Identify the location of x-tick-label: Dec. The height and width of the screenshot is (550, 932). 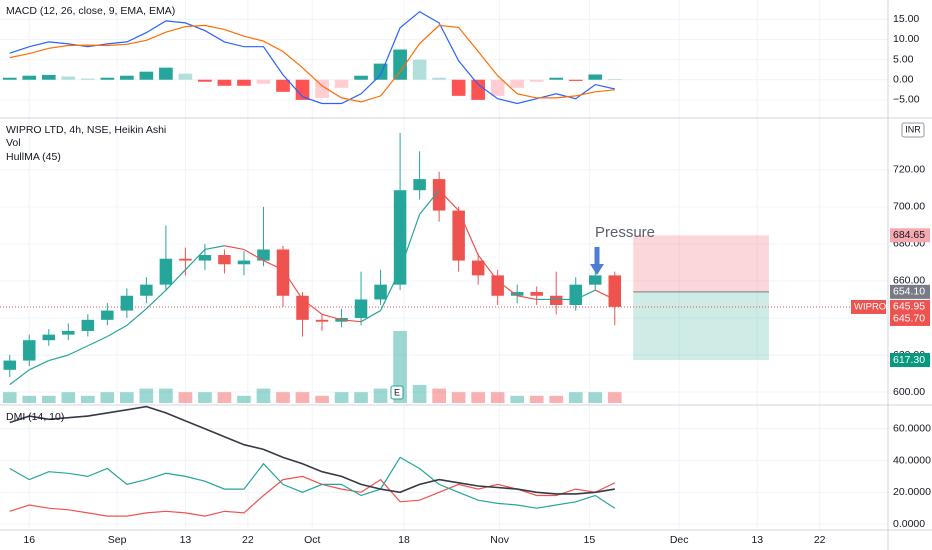
(679, 540).